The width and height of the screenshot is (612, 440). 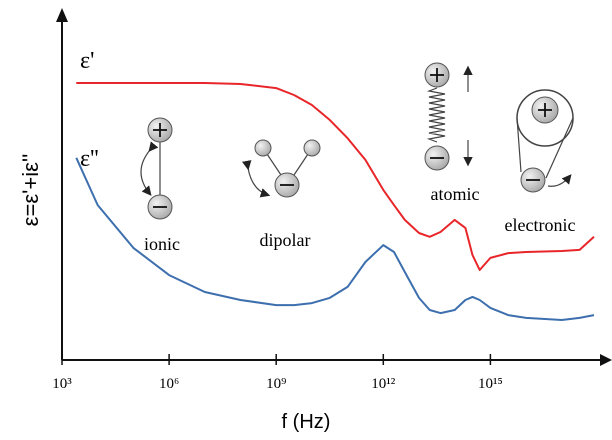 I want to click on x-axis-label: f (Hz), so click(x=306, y=422).